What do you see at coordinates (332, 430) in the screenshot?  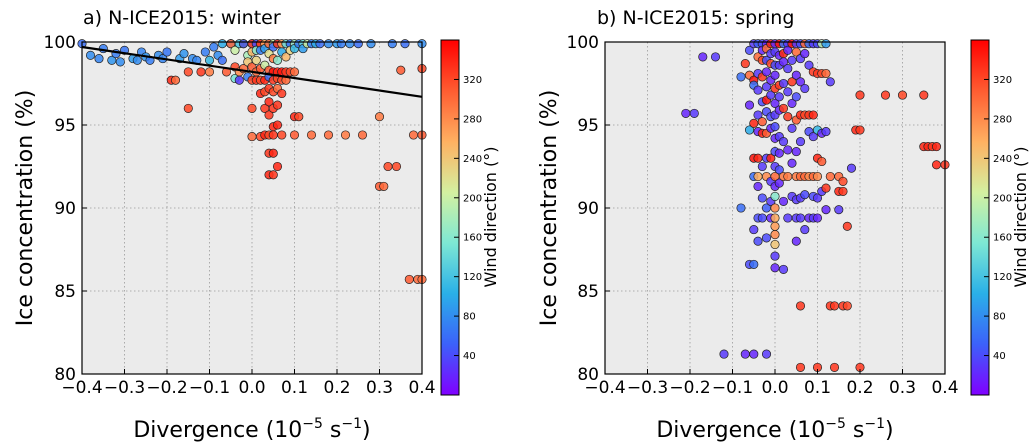 I see `x-axis-label-unit: s` at bounding box center [332, 430].